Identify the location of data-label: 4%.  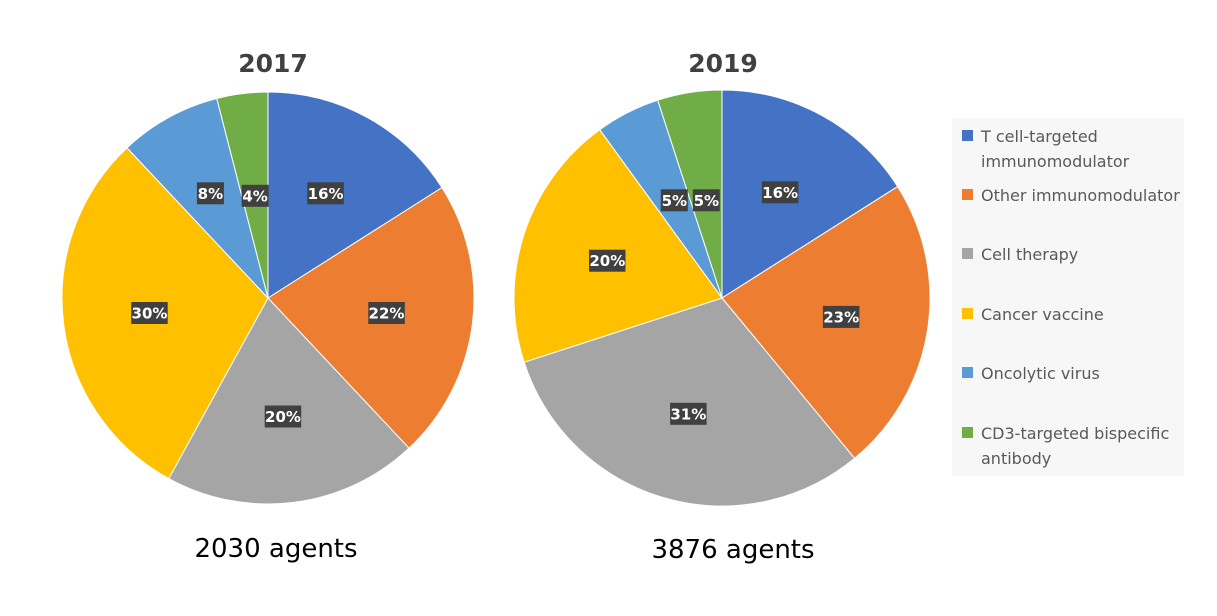
(255, 195).